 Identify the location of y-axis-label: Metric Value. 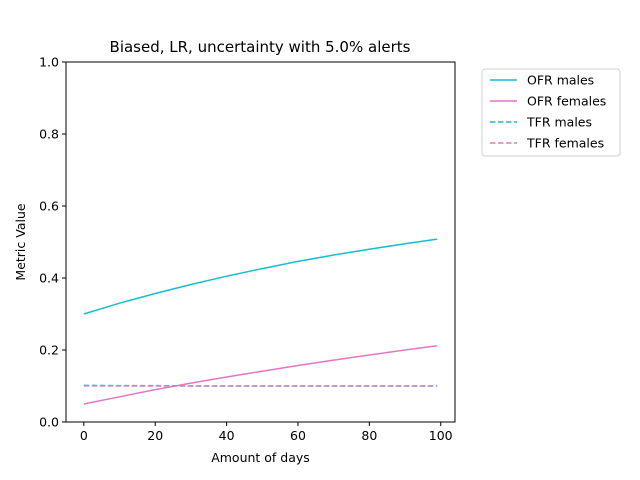
(20, 241).